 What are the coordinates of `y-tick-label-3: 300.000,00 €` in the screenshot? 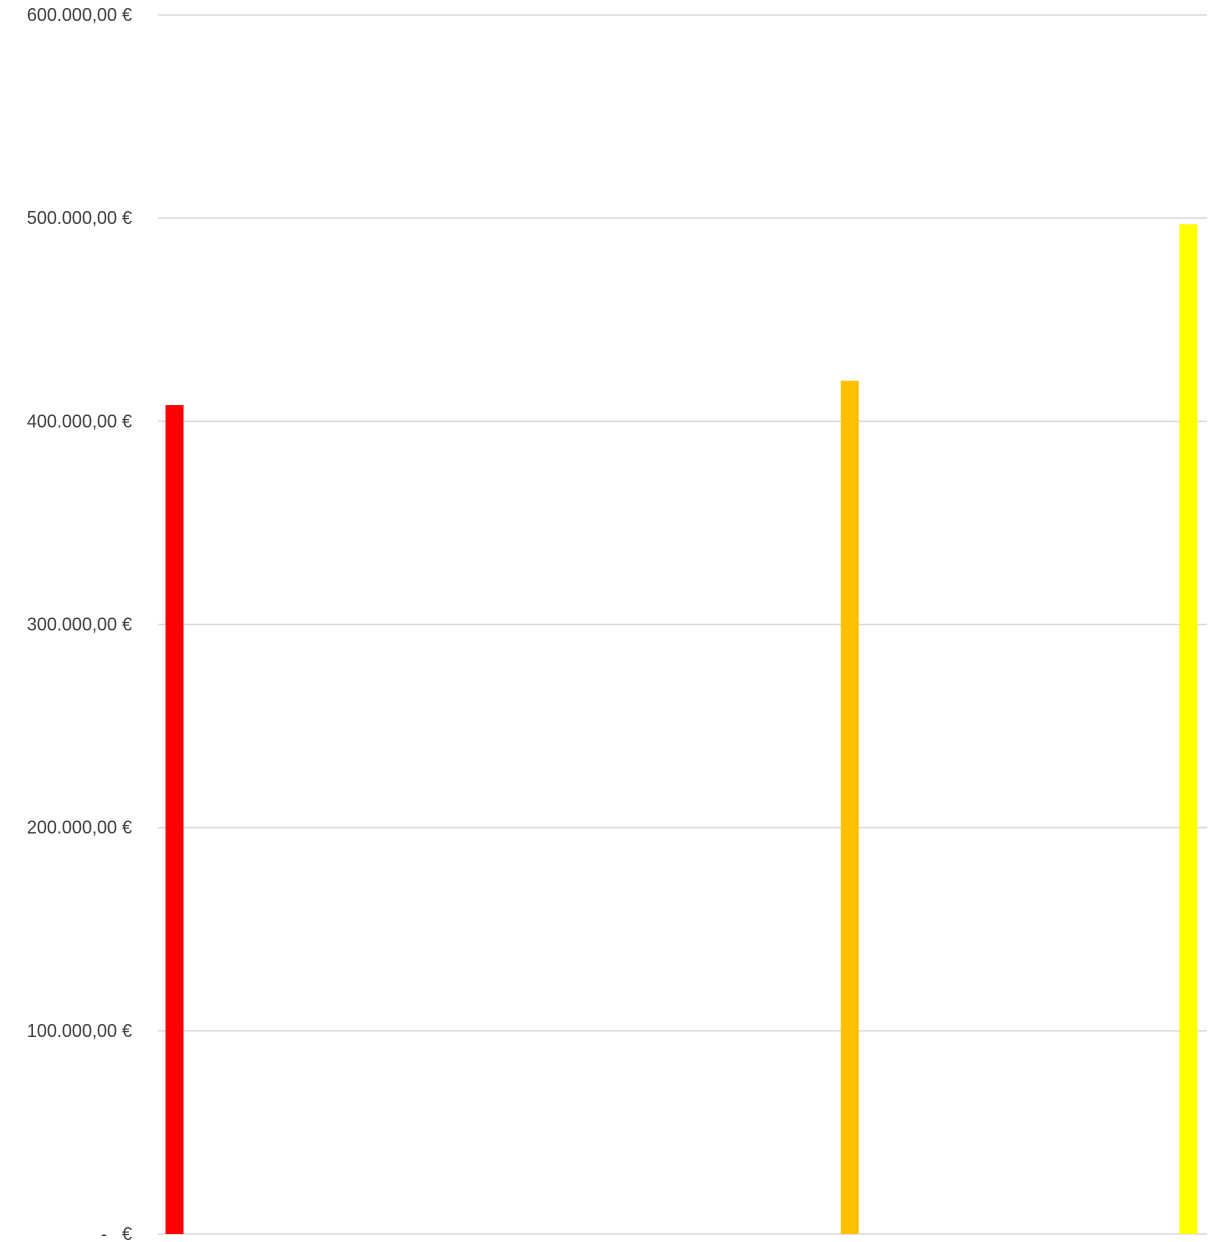 It's located at (79, 625).